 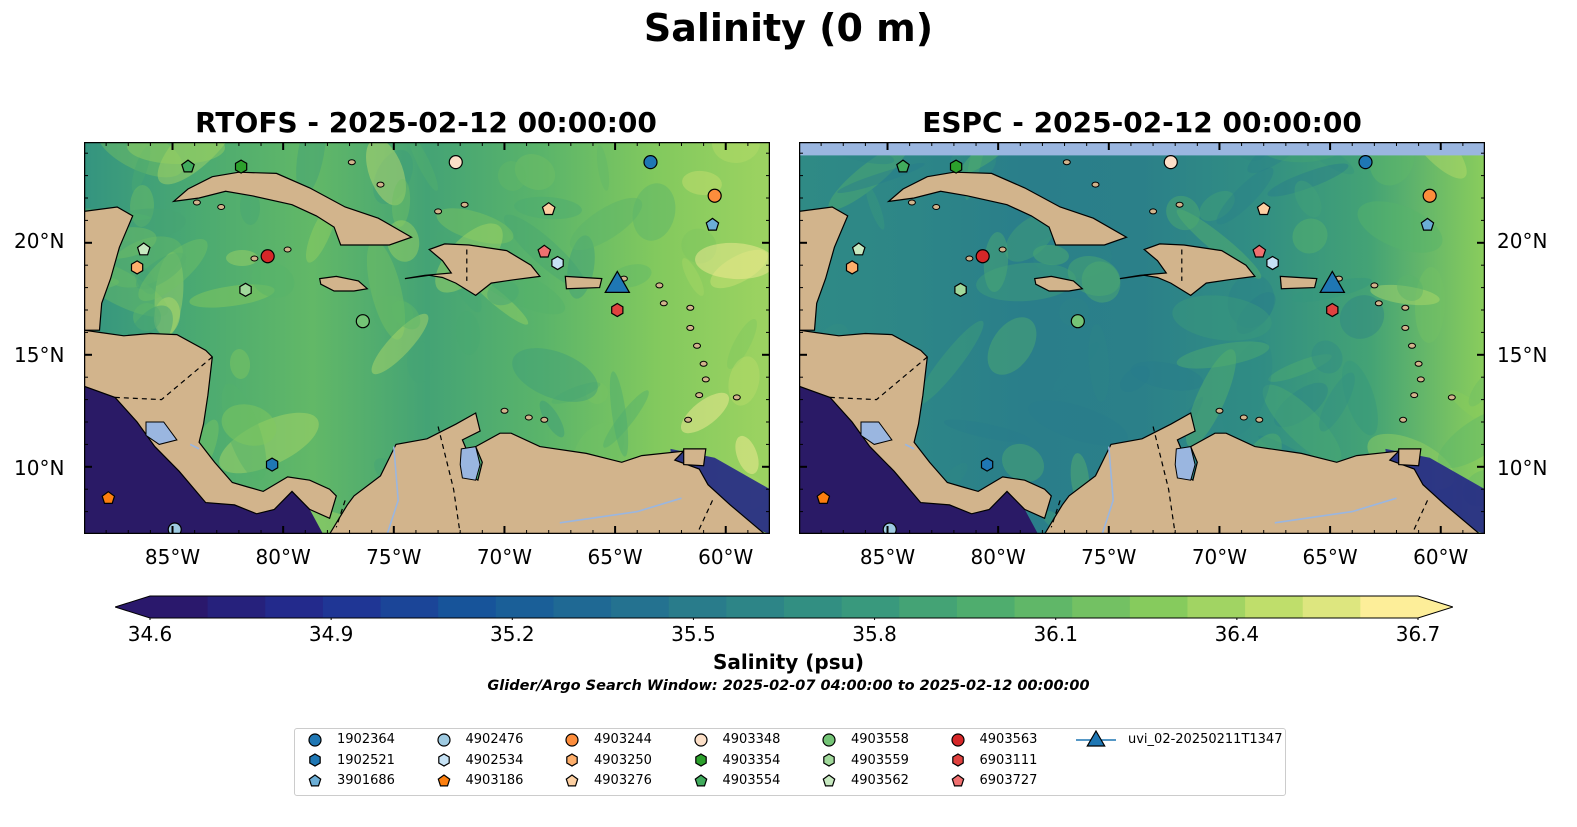 What do you see at coordinates (572, 779) in the screenshot?
I see `legend-marker-pentagon` at bounding box center [572, 779].